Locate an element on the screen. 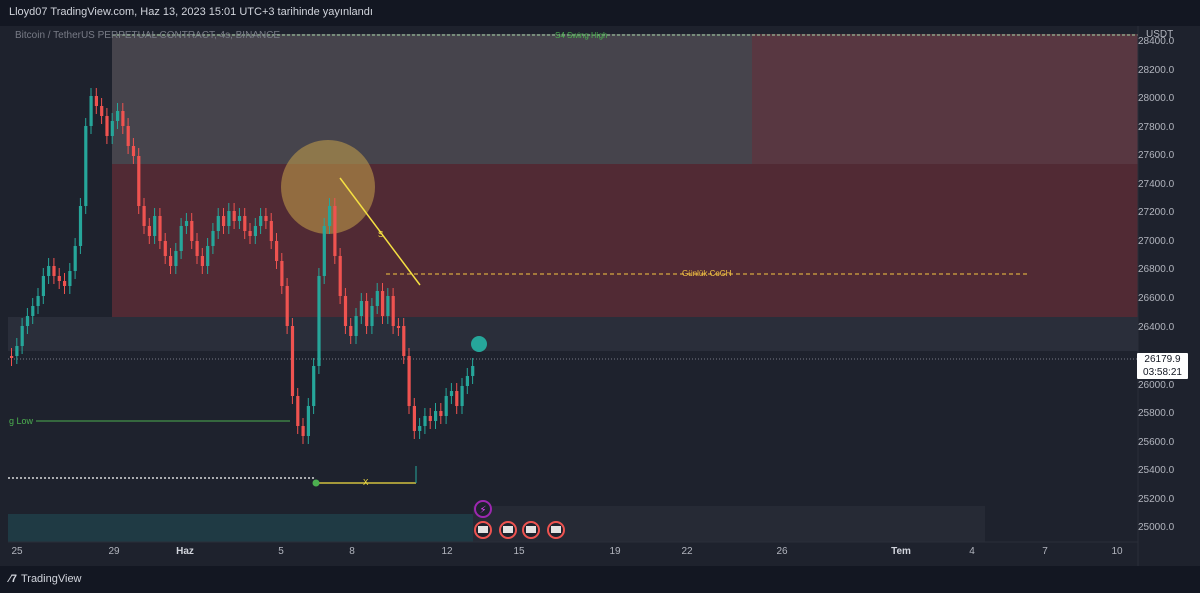  highlight-circle is located at coordinates (328, 187).